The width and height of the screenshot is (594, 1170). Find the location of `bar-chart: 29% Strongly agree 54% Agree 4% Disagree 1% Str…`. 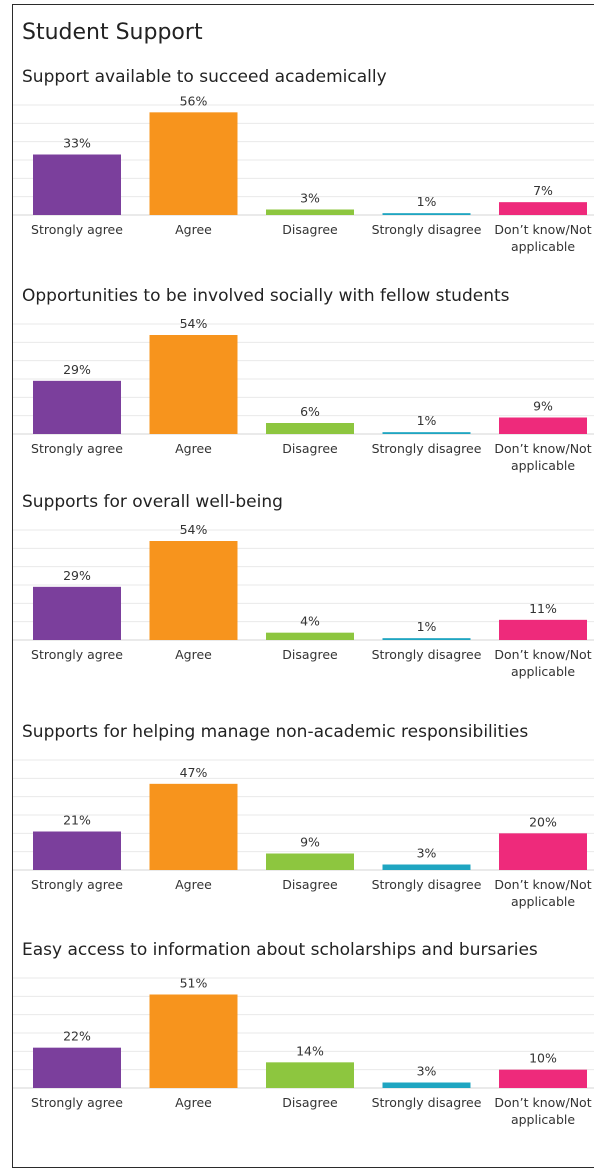

bar-chart: 29% Strongly agree 54% Agree 4% Disagree 1% Str… is located at coordinates (303, 600).